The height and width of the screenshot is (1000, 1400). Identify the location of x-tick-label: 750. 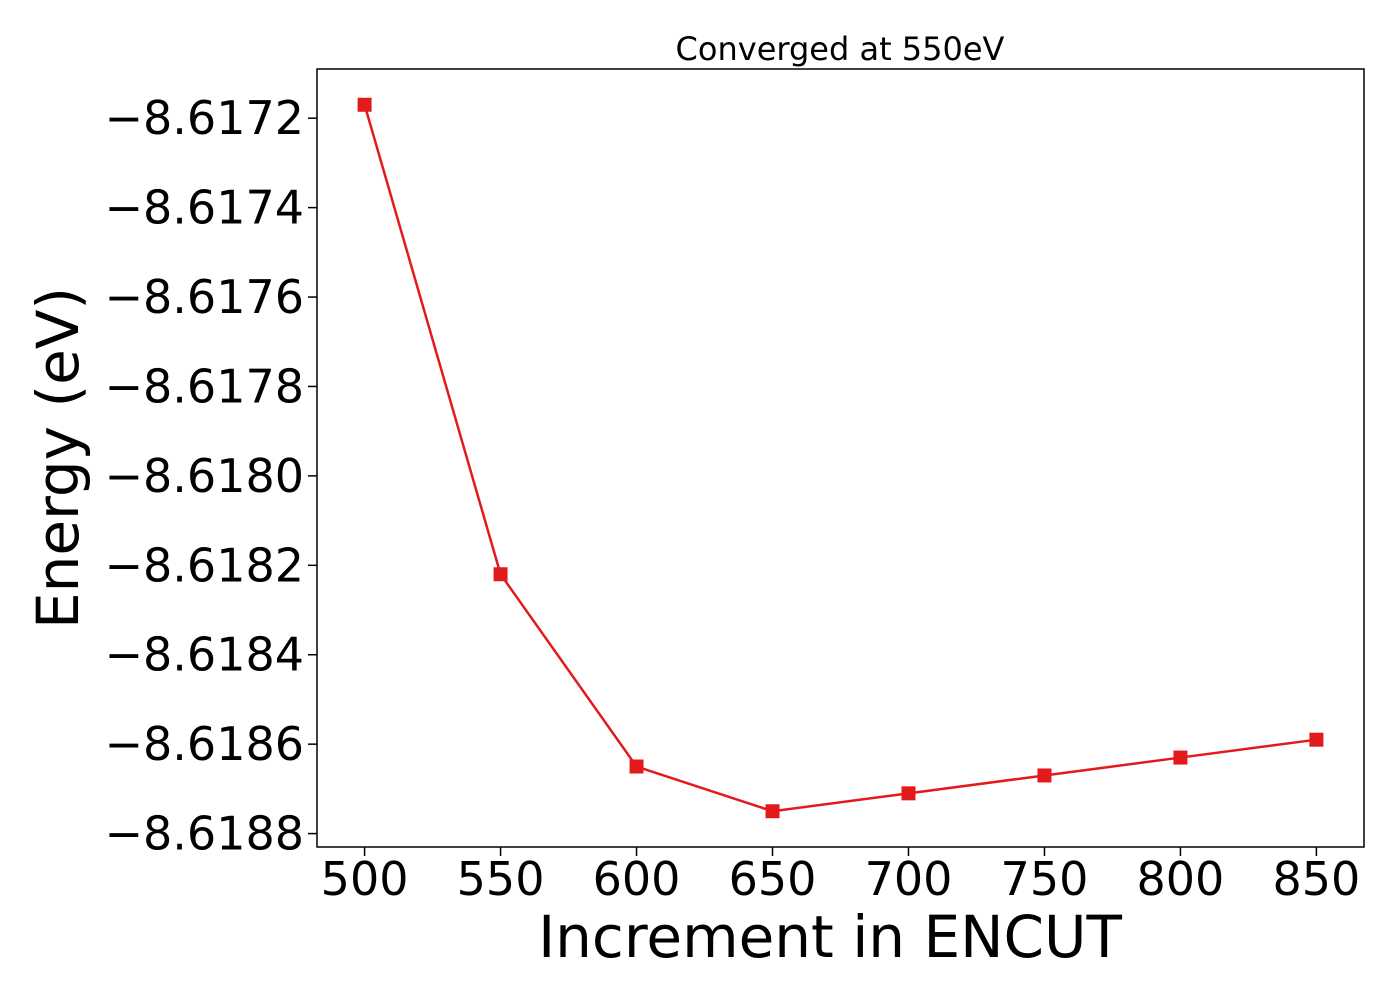
(1045, 879).